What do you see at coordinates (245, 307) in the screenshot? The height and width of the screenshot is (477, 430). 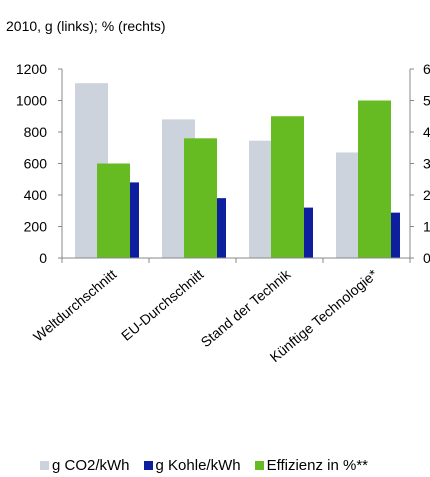 I see `x-tick-label: Stand der Technik` at bounding box center [245, 307].